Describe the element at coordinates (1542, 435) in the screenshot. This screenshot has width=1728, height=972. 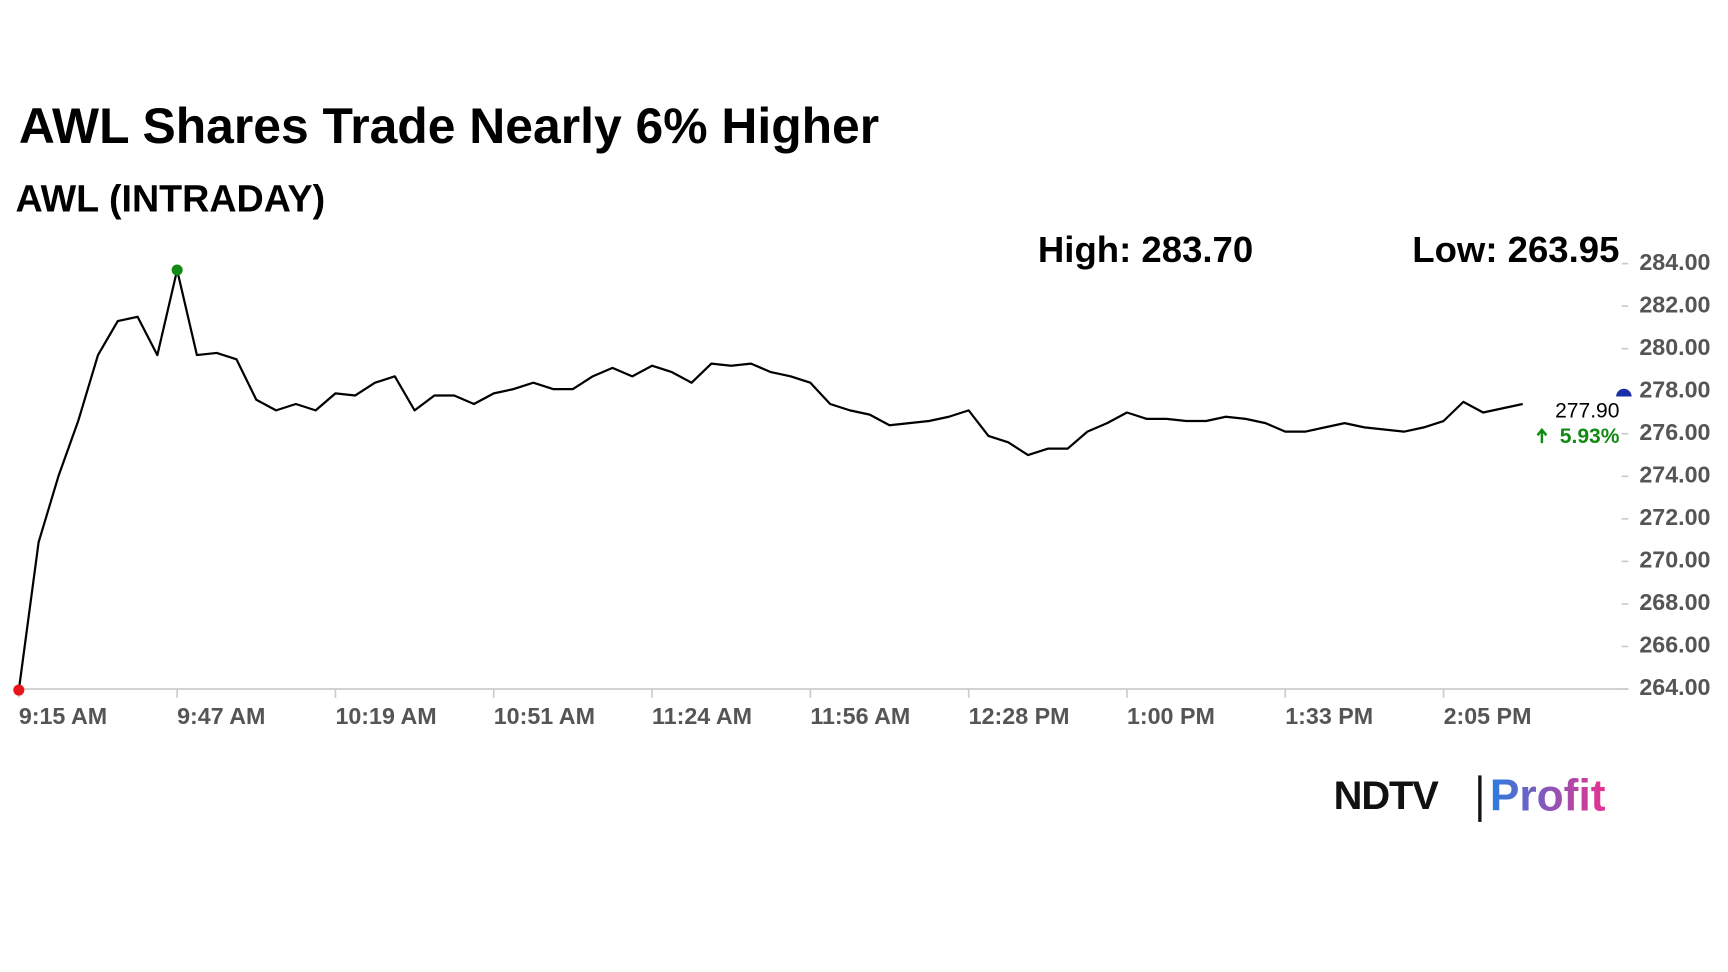
I see `up-arrow` at that location.